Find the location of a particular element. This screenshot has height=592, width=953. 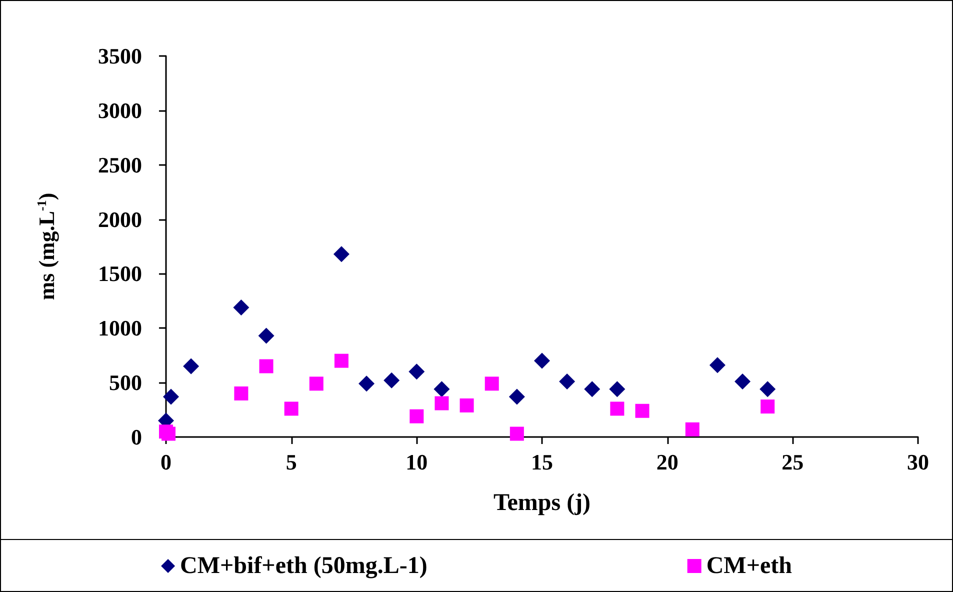

y-tick-label: 1500 is located at coordinates (120, 273).